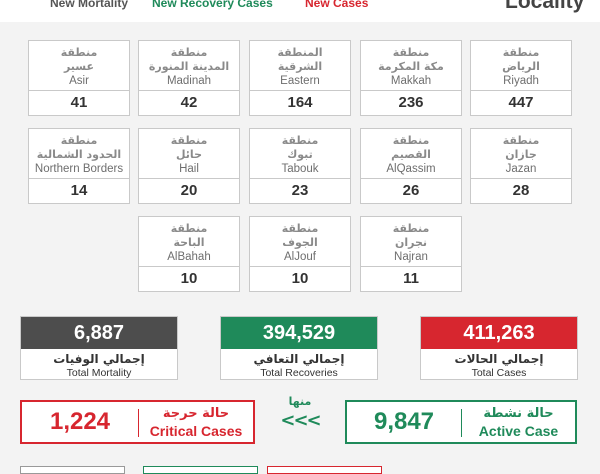 The width and height of the screenshot is (600, 474). Describe the element at coordinates (521, 169) in the screenshot. I see `region-en-label: Jazan` at that location.